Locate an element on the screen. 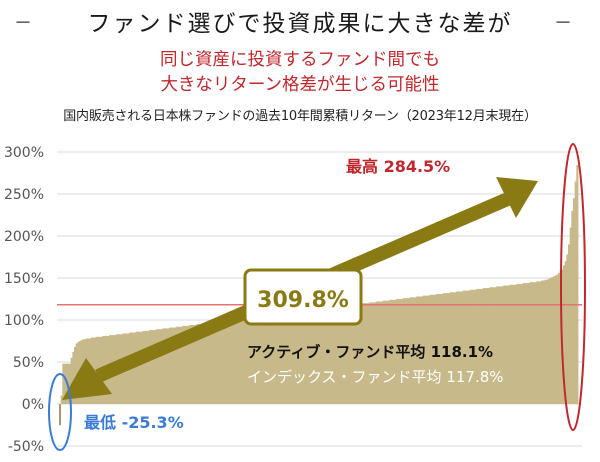  index-fund-average-label: インデックス・ファンド平均 117.8% is located at coordinates (375, 377).